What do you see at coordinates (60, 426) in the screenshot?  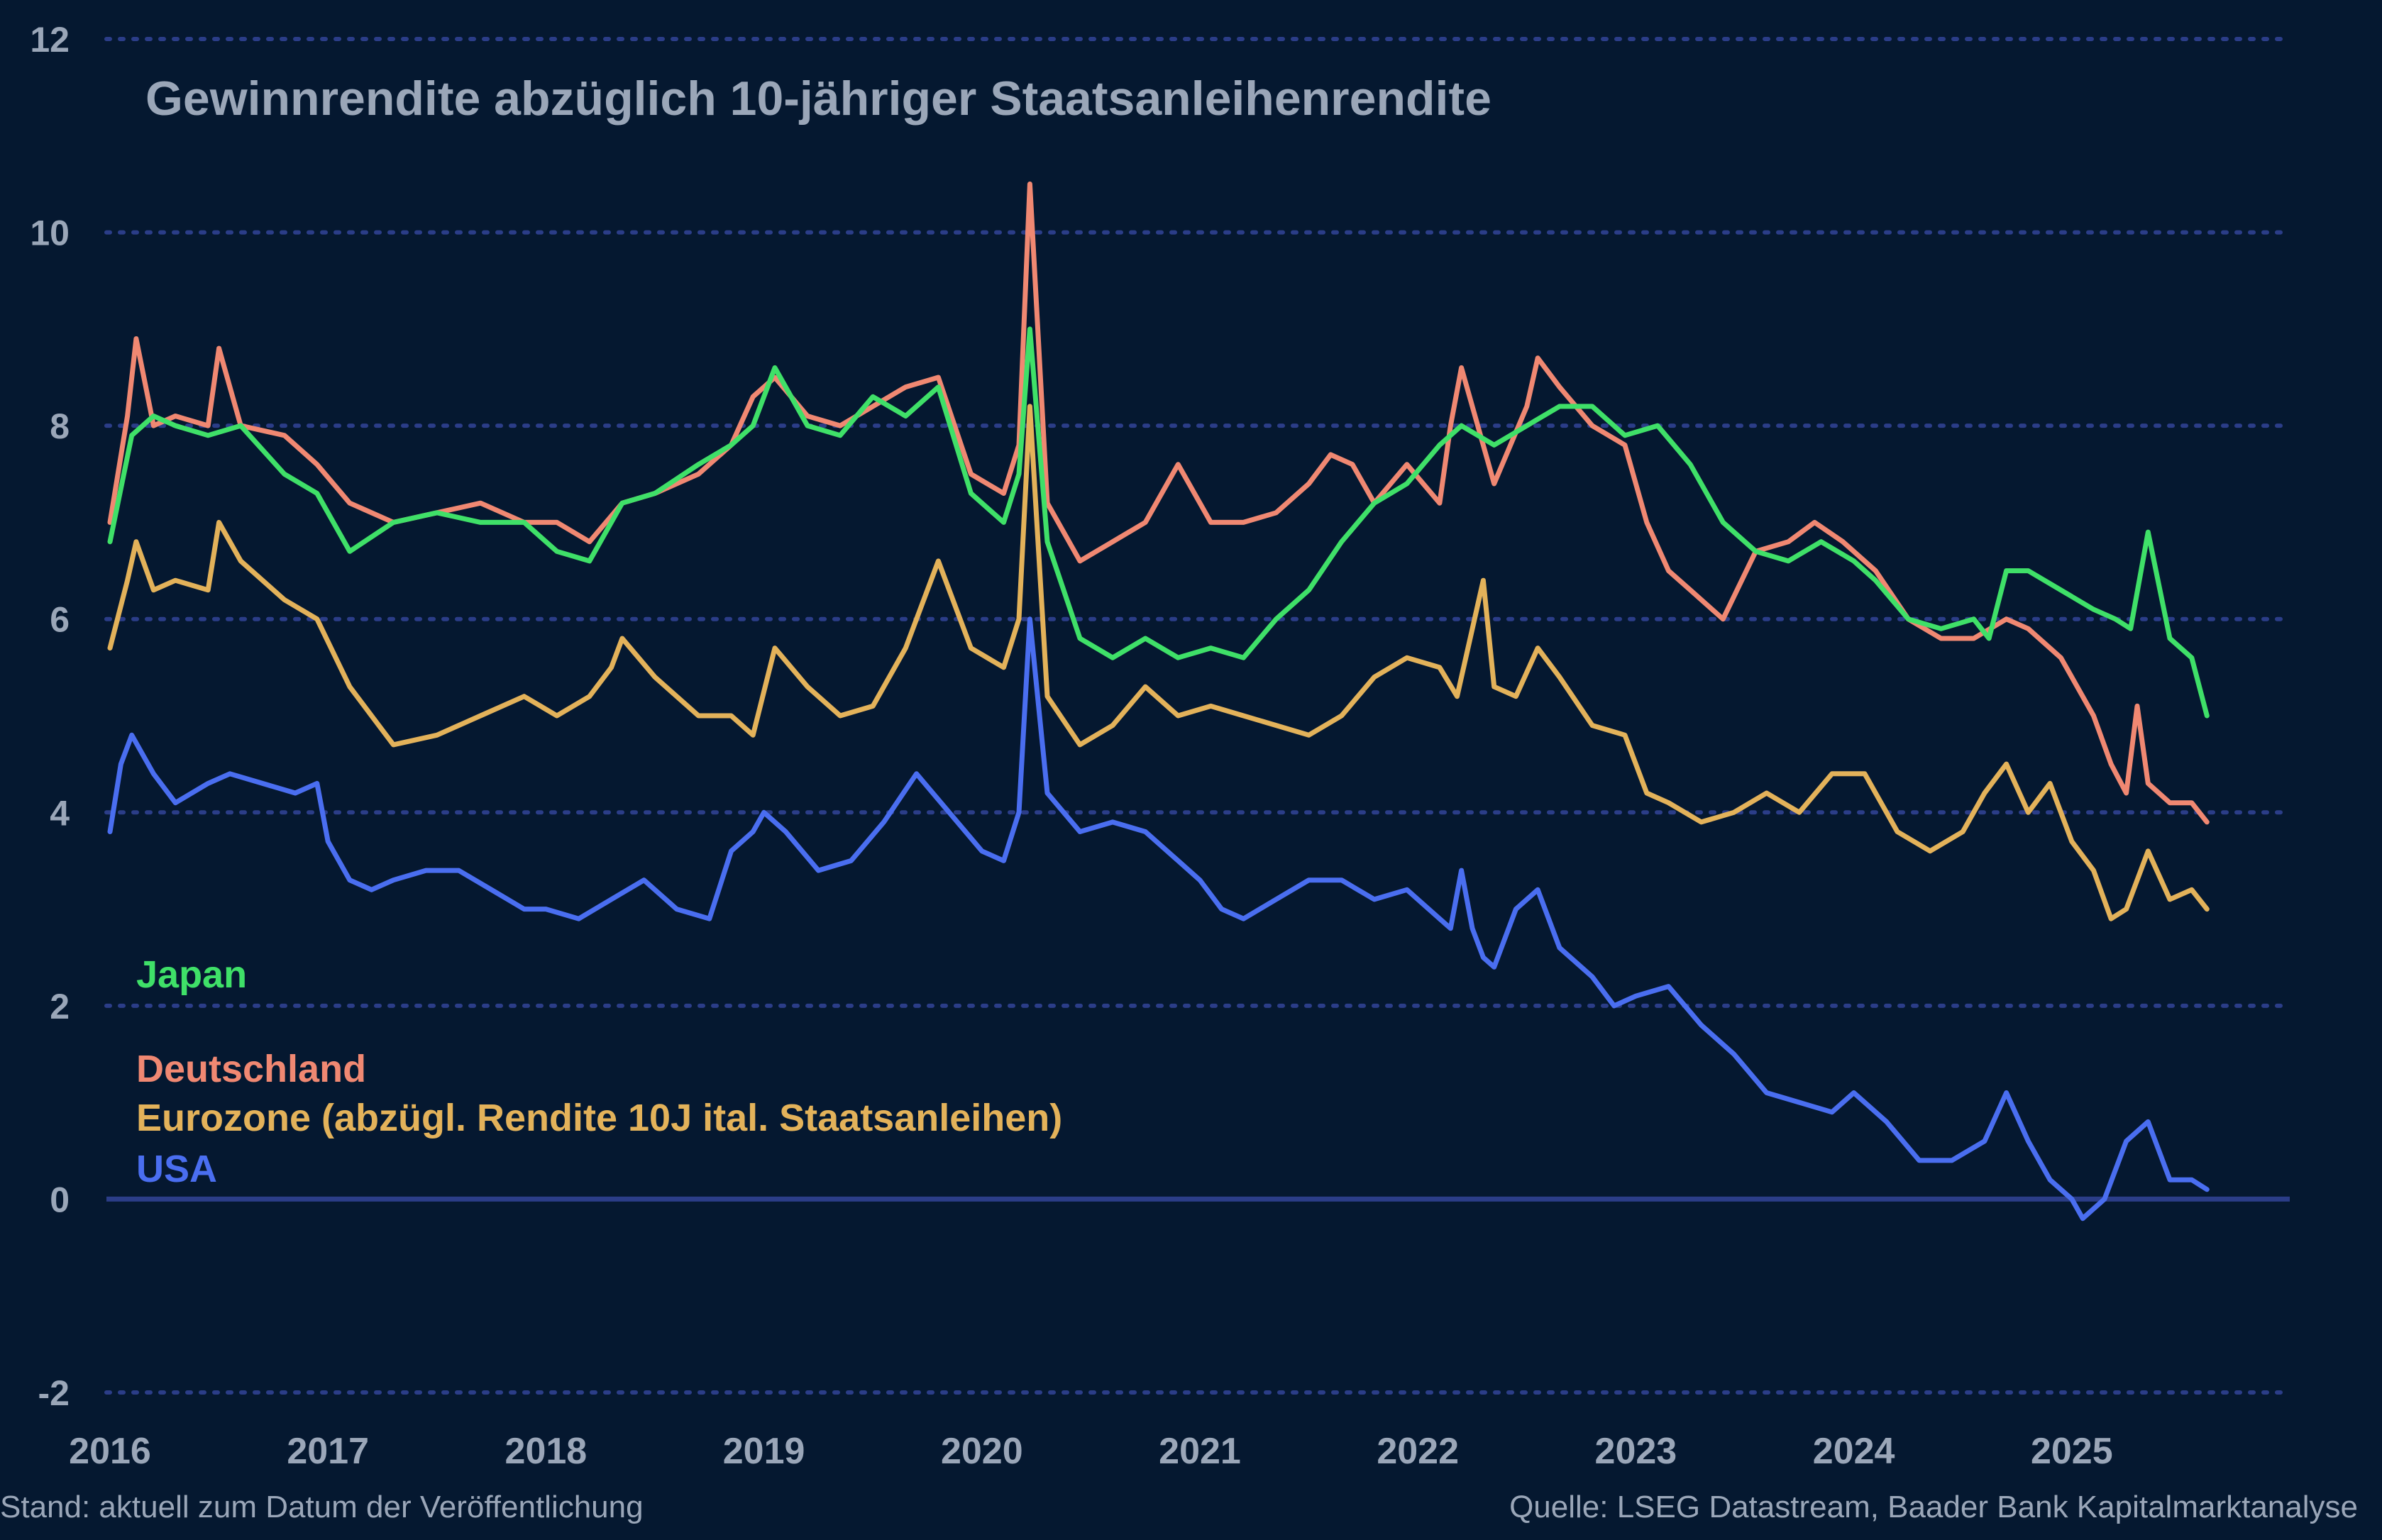 I see `y-tick-label: 8` at bounding box center [60, 426].